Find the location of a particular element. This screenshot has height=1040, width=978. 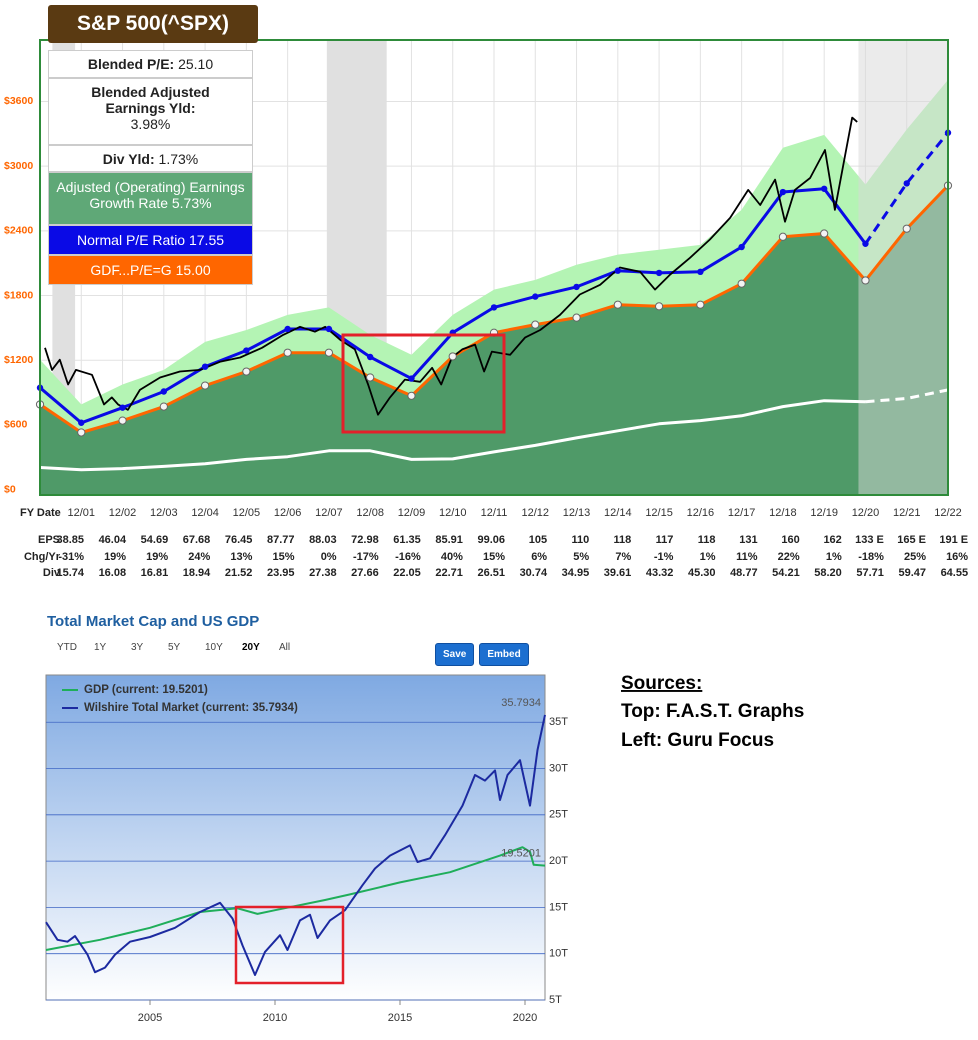

panel-label: Blended P/E: is located at coordinates (131, 64).